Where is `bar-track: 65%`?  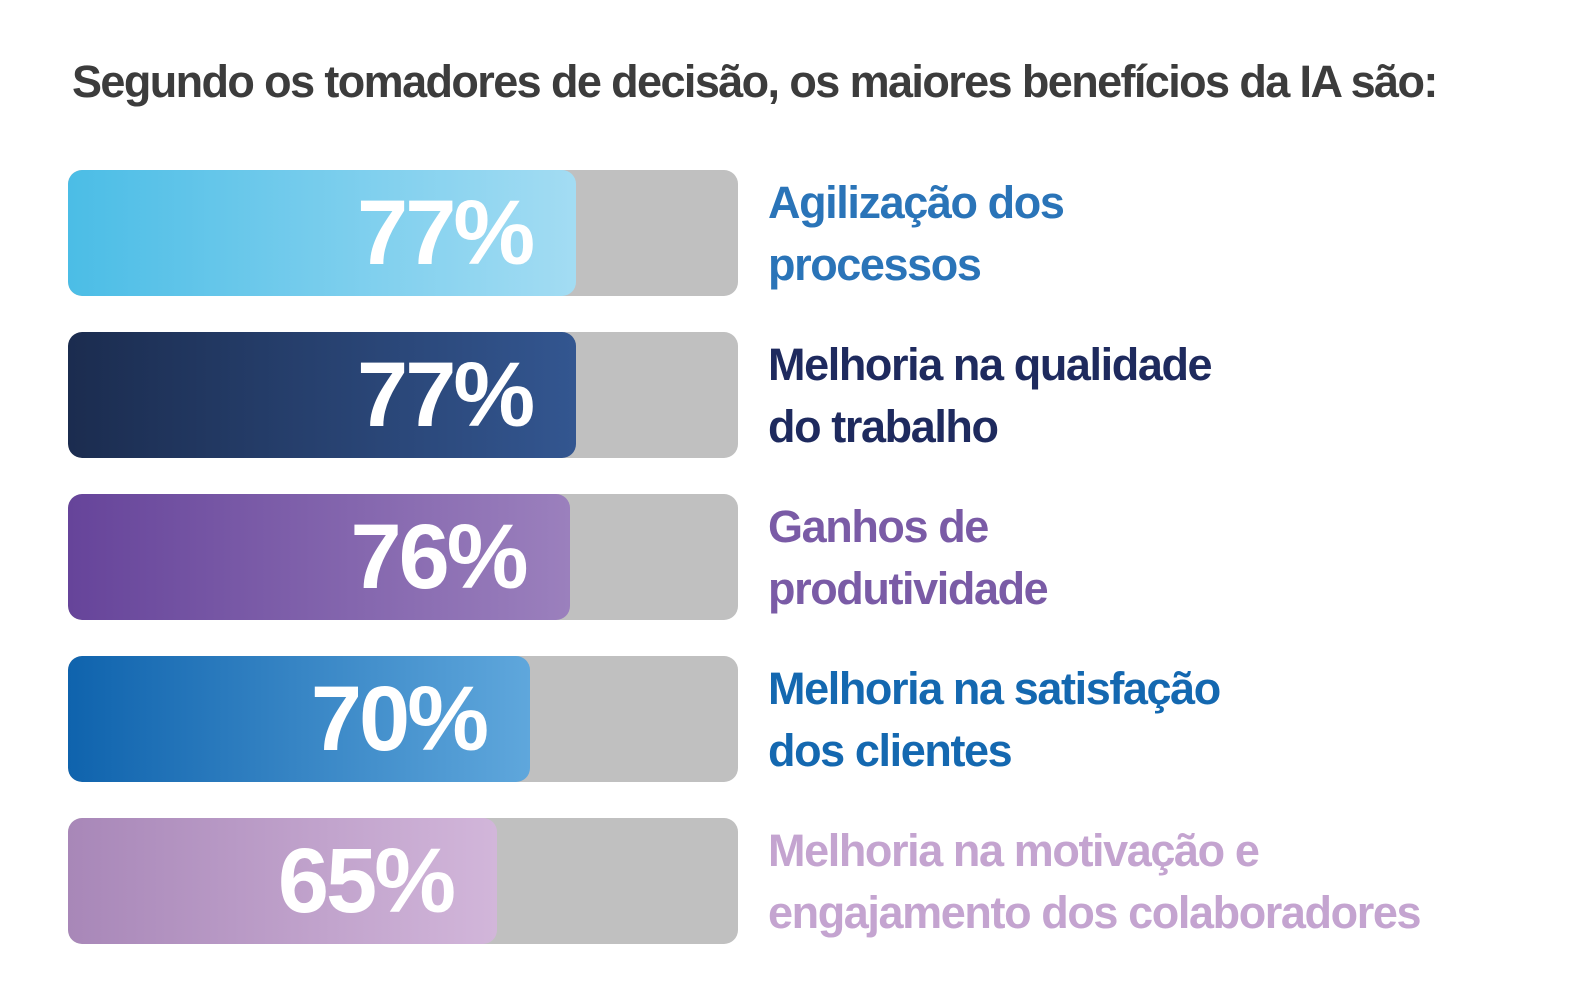 bar-track: 65% is located at coordinates (403, 881).